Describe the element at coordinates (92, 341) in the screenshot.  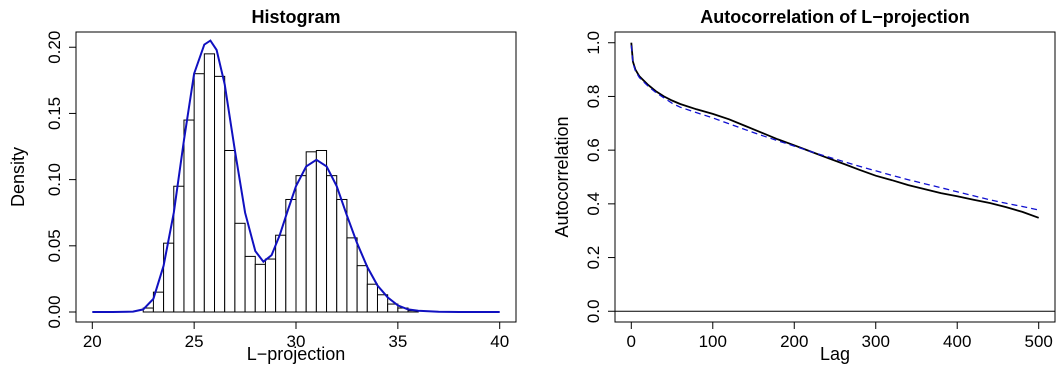
I see `histogram-x-tick-label: 20` at that location.